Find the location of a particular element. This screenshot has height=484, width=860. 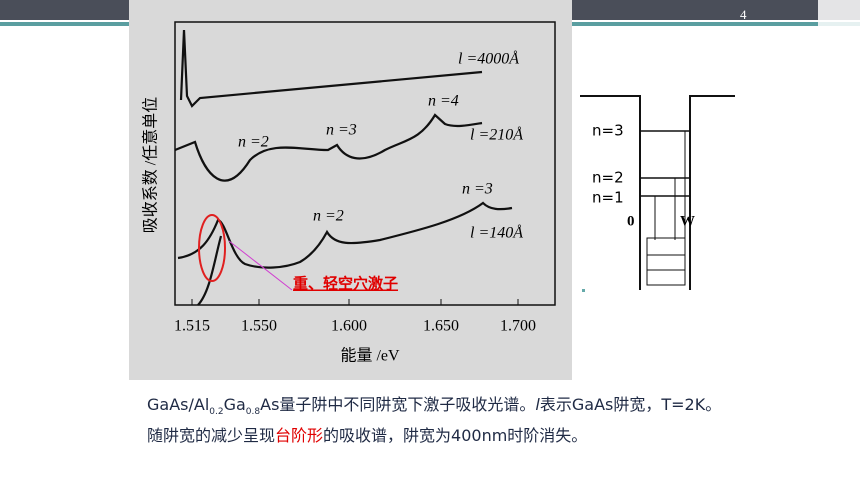

well-diagram: n=3 n=2 n=1 0 W is located at coordinates (657, 190).